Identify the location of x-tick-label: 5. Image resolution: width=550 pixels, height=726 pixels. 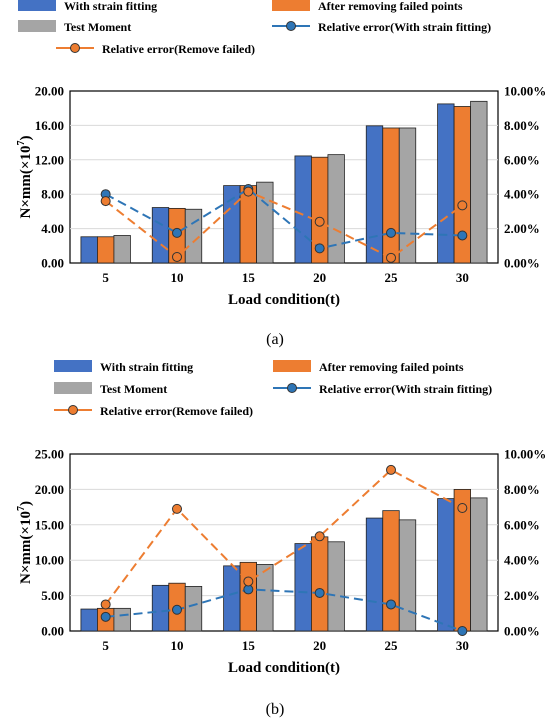
(105, 277).